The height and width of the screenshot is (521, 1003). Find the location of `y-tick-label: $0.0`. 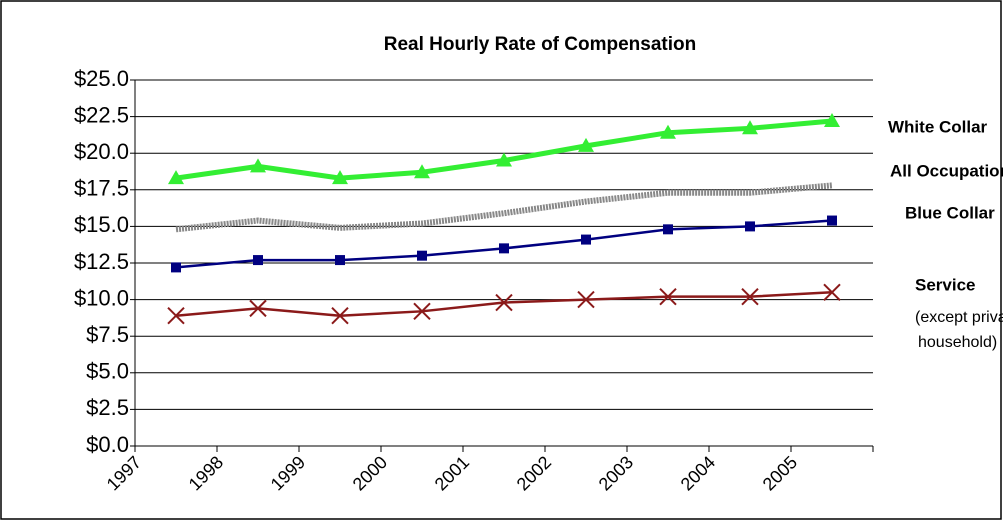

y-tick-label: $0.0 is located at coordinates (107, 444).